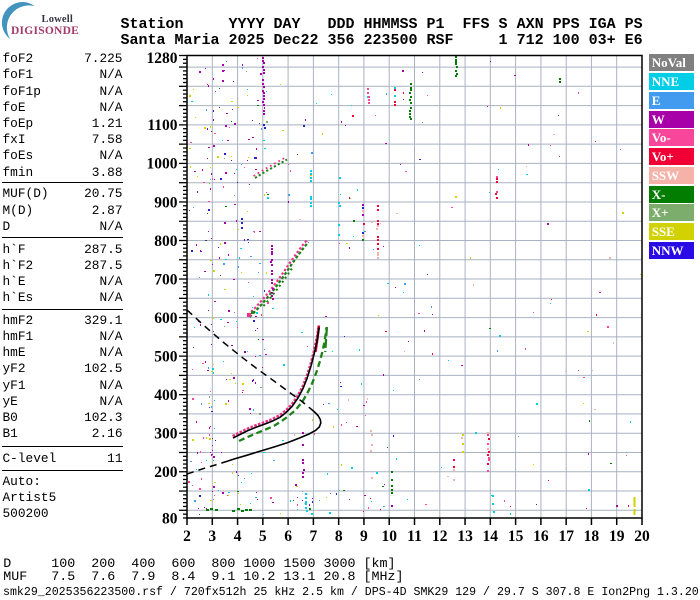  I want to click on svg-text: 18, so click(592, 536).